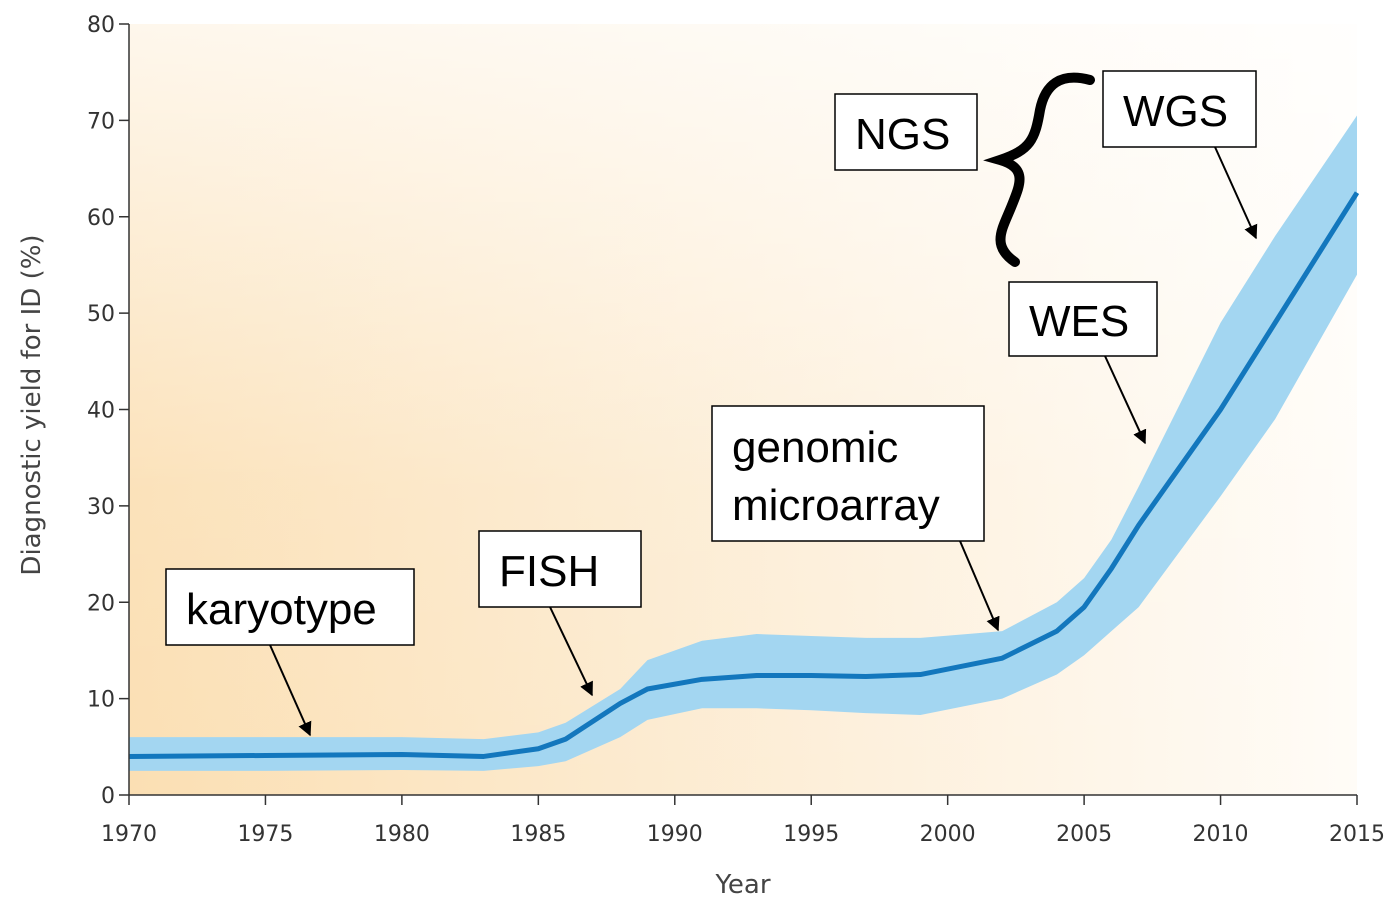 The height and width of the screenshot is (902, 1394). I want to click on y-tick-label: 30, so click(101, 507).